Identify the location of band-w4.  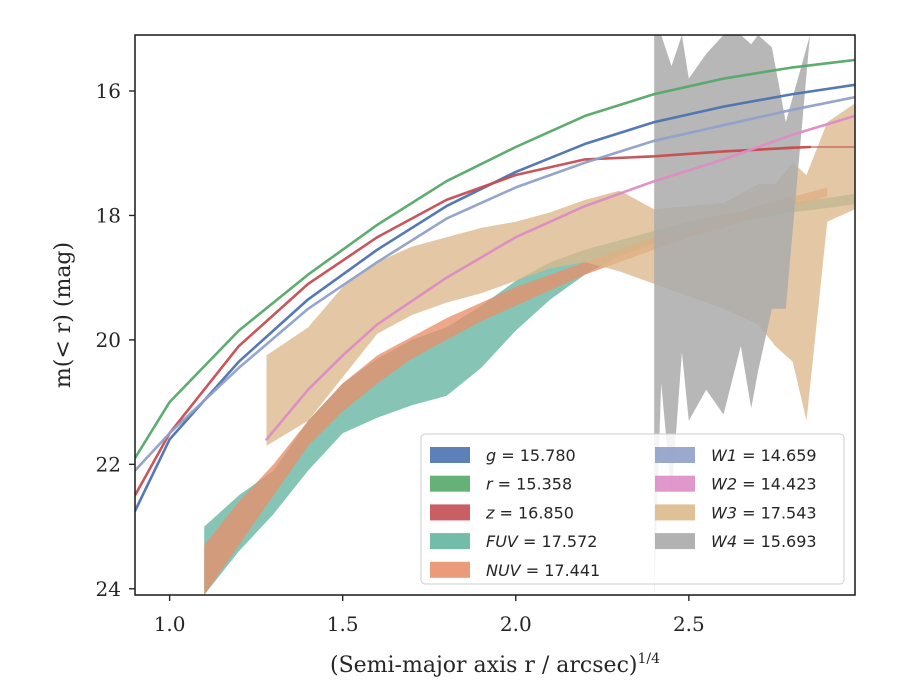
(732, 315).